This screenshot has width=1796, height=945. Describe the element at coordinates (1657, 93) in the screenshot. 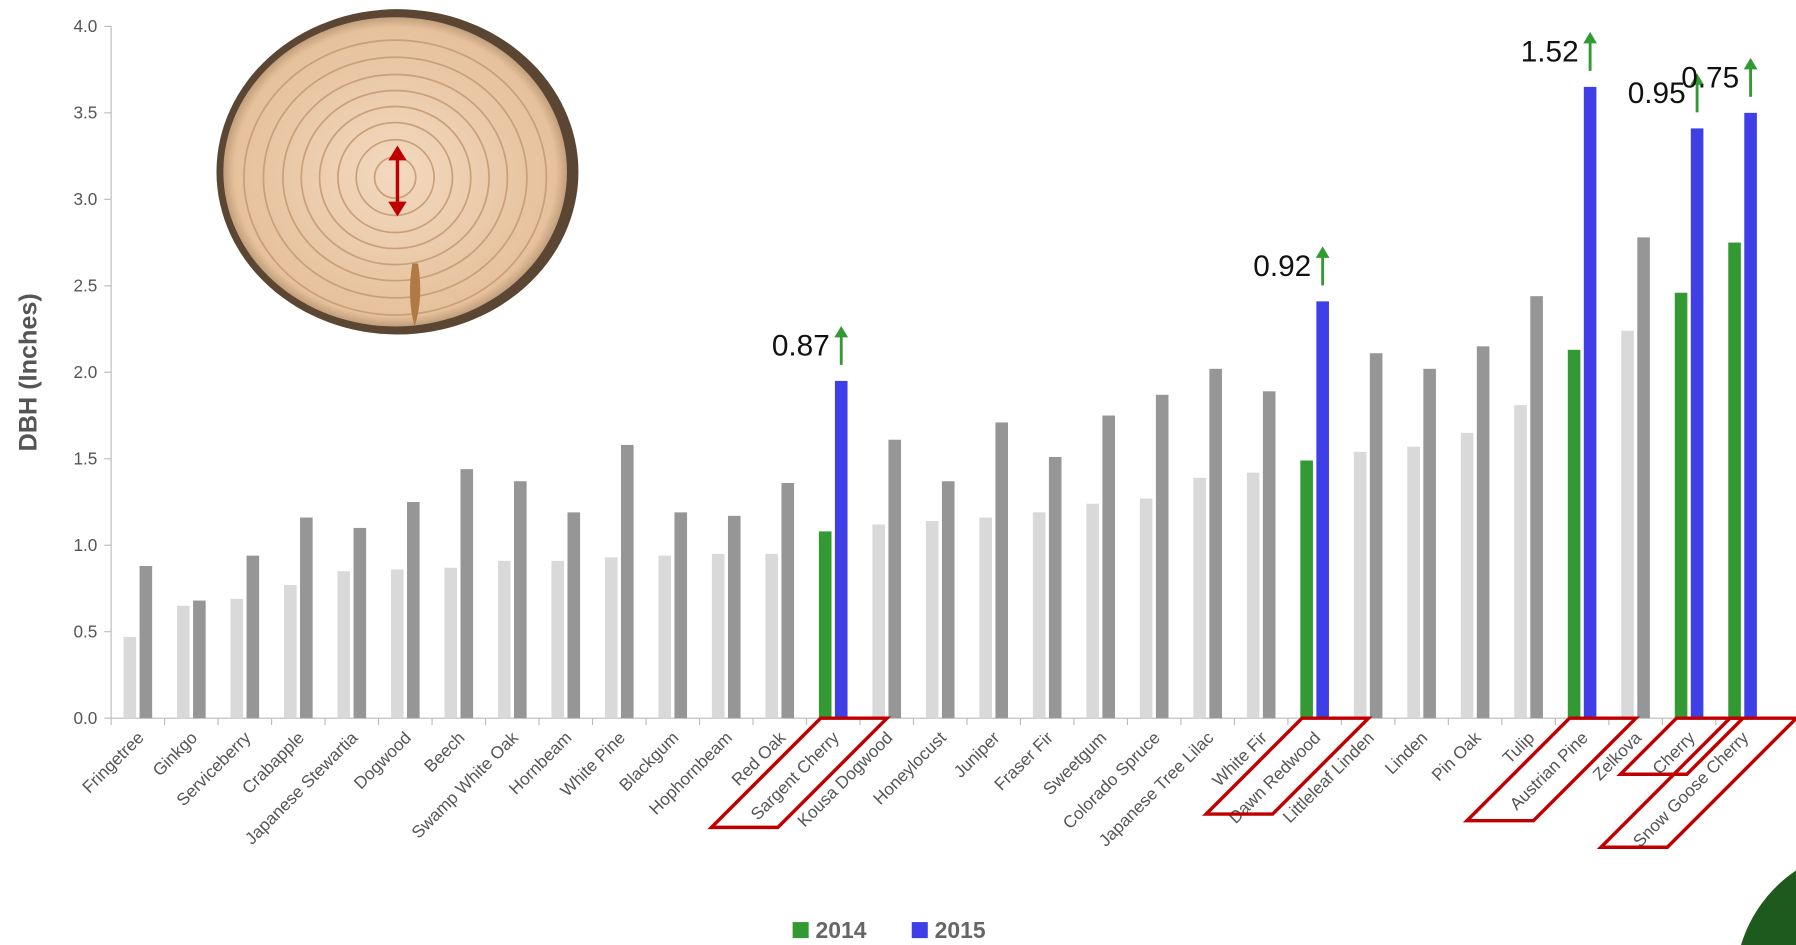

I see `annotation-label: 0.95` at that location.